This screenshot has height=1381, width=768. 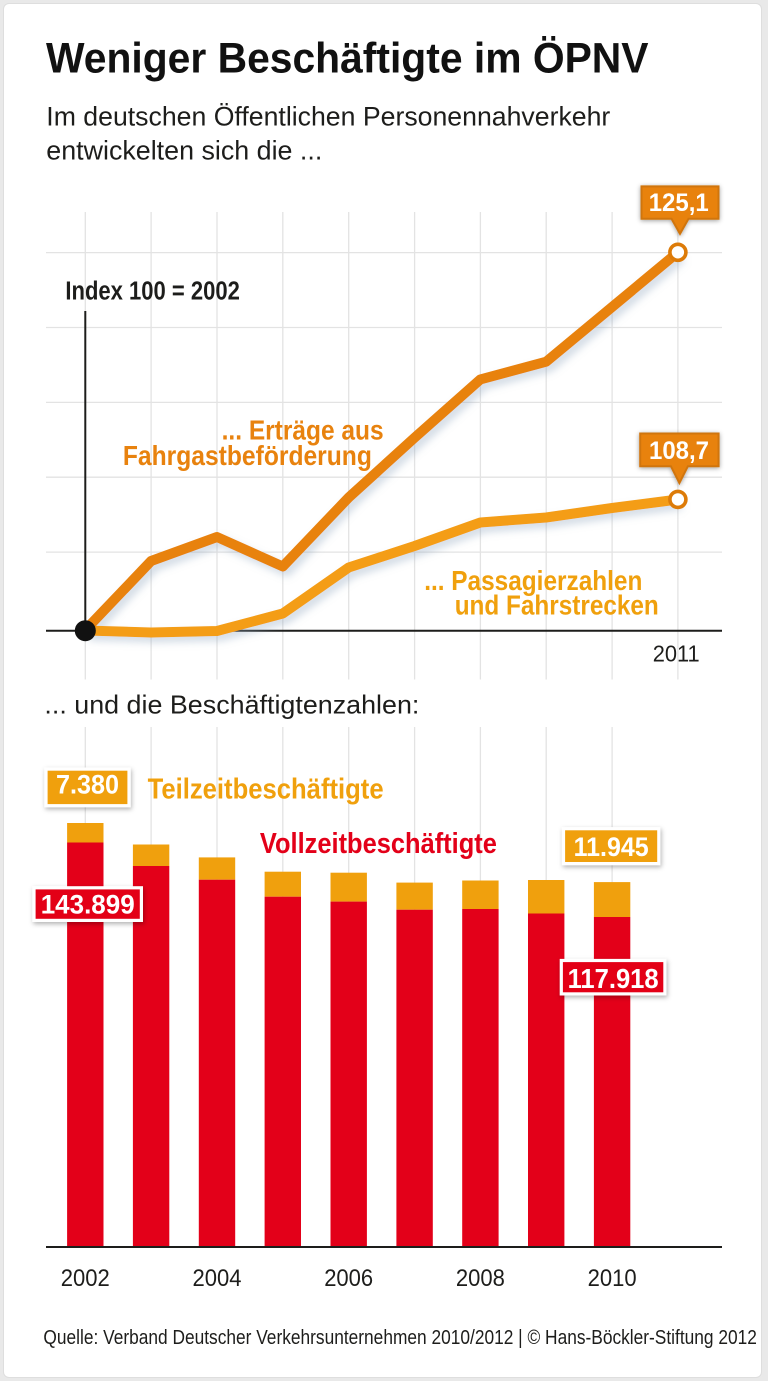 I want to click on svg-text: 2004, so click(x=217, y=1278).